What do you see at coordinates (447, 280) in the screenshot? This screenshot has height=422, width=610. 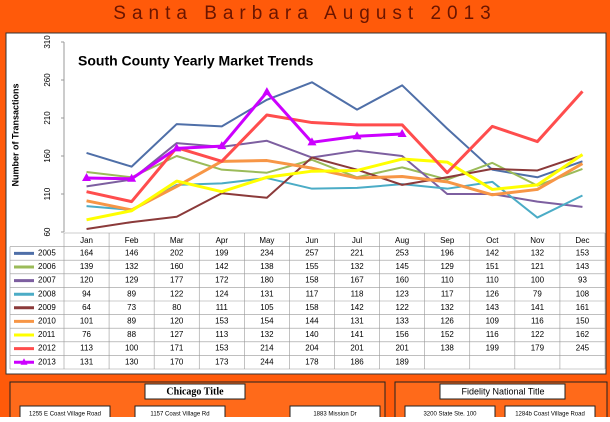 I see `table-cell: 110` at bounding box center [447, 280].